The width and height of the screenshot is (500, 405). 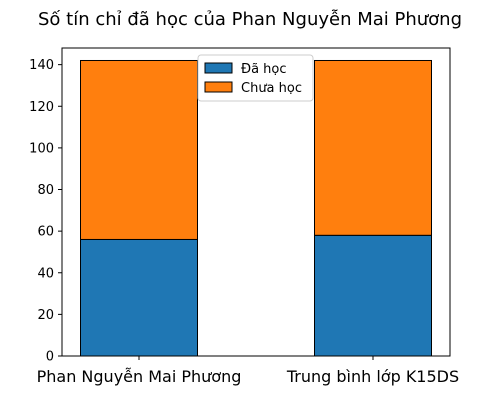 I want to click on y-axis: 0 20 40 60 80 100 120 140, so click(x=45, y=211).